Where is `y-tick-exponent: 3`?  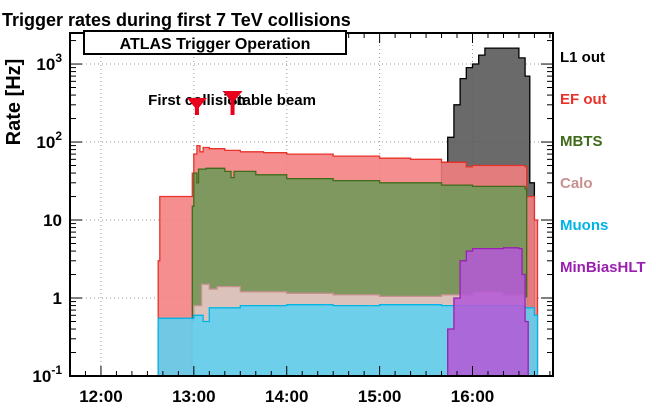 y-tick-exponent: 3 is located at coordinates (58, 58).